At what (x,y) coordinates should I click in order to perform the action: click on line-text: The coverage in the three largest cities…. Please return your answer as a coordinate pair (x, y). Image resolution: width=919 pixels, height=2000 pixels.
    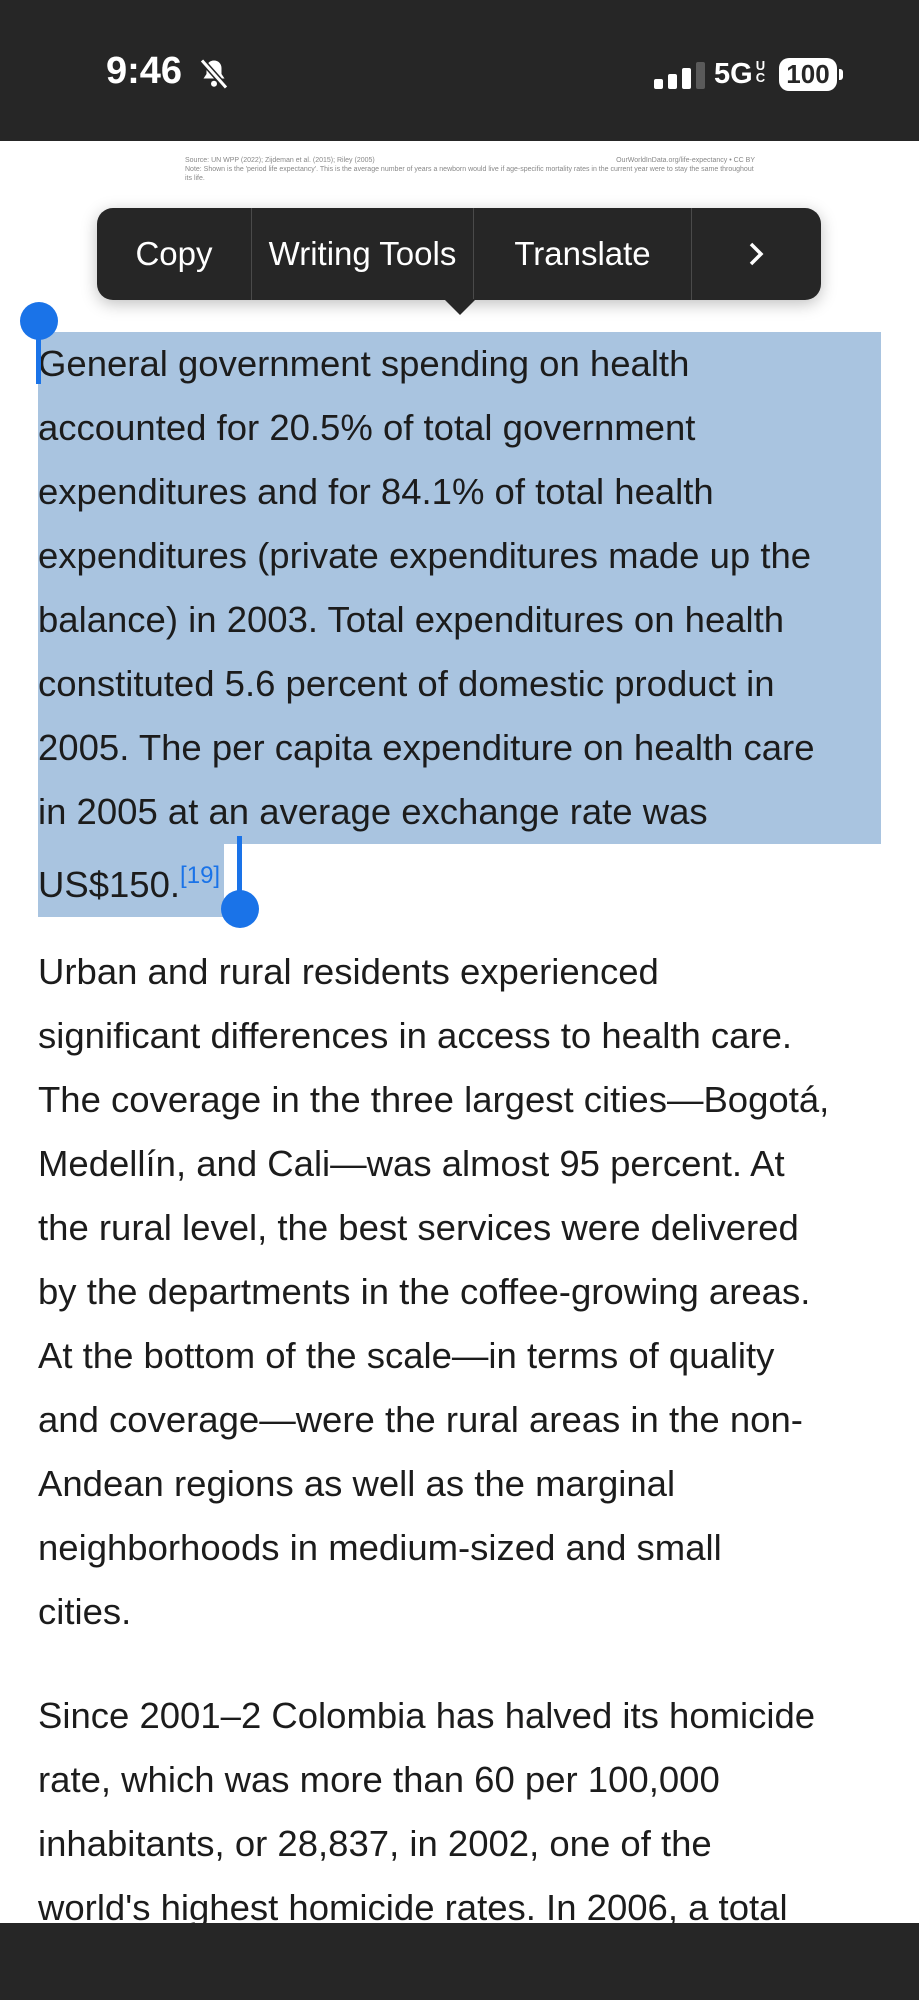
    Looking at the image, I should click on (434, 1099).